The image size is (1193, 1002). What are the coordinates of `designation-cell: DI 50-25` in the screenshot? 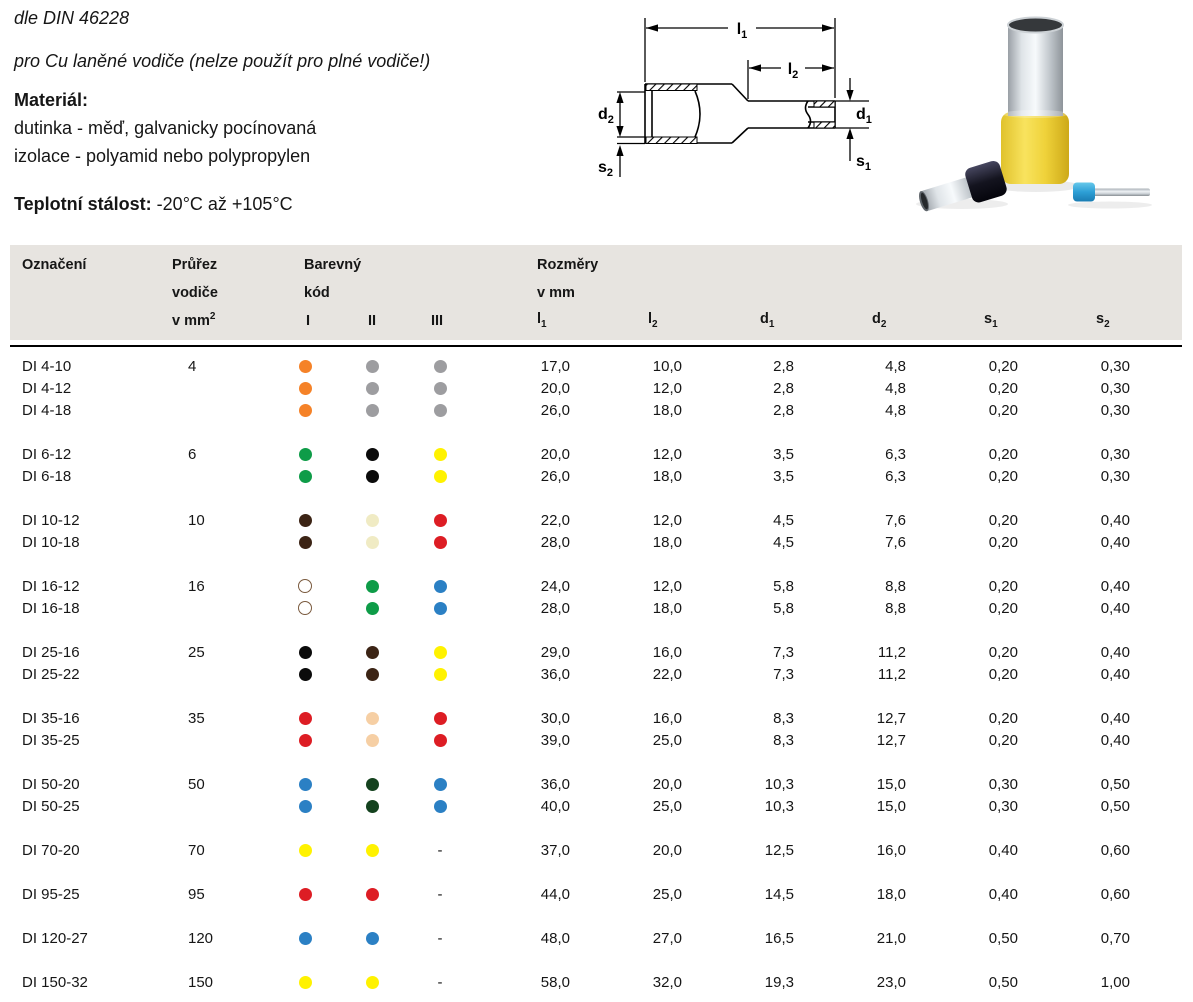 It's located at (51, 806).